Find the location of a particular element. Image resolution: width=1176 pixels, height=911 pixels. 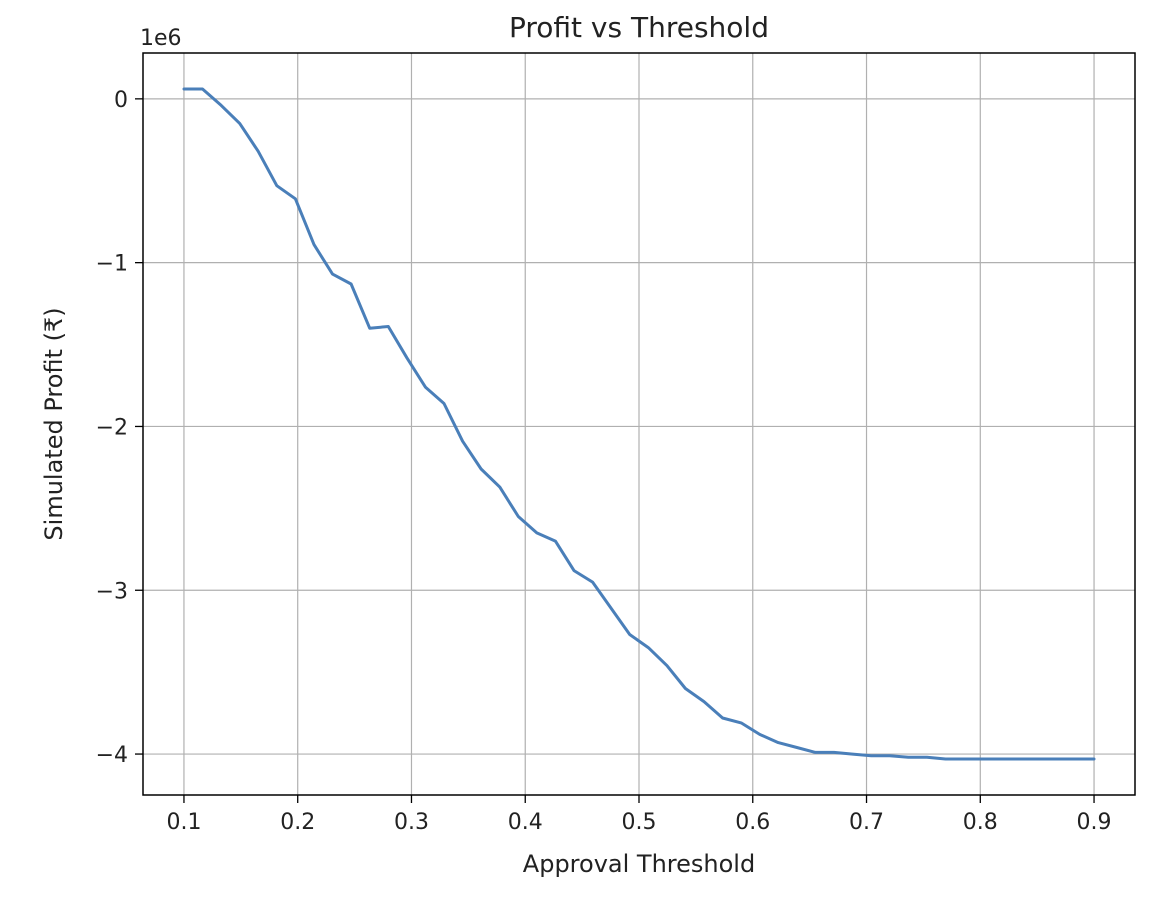

x-tick-label: 0.1 is located at coordinates (183, 822).